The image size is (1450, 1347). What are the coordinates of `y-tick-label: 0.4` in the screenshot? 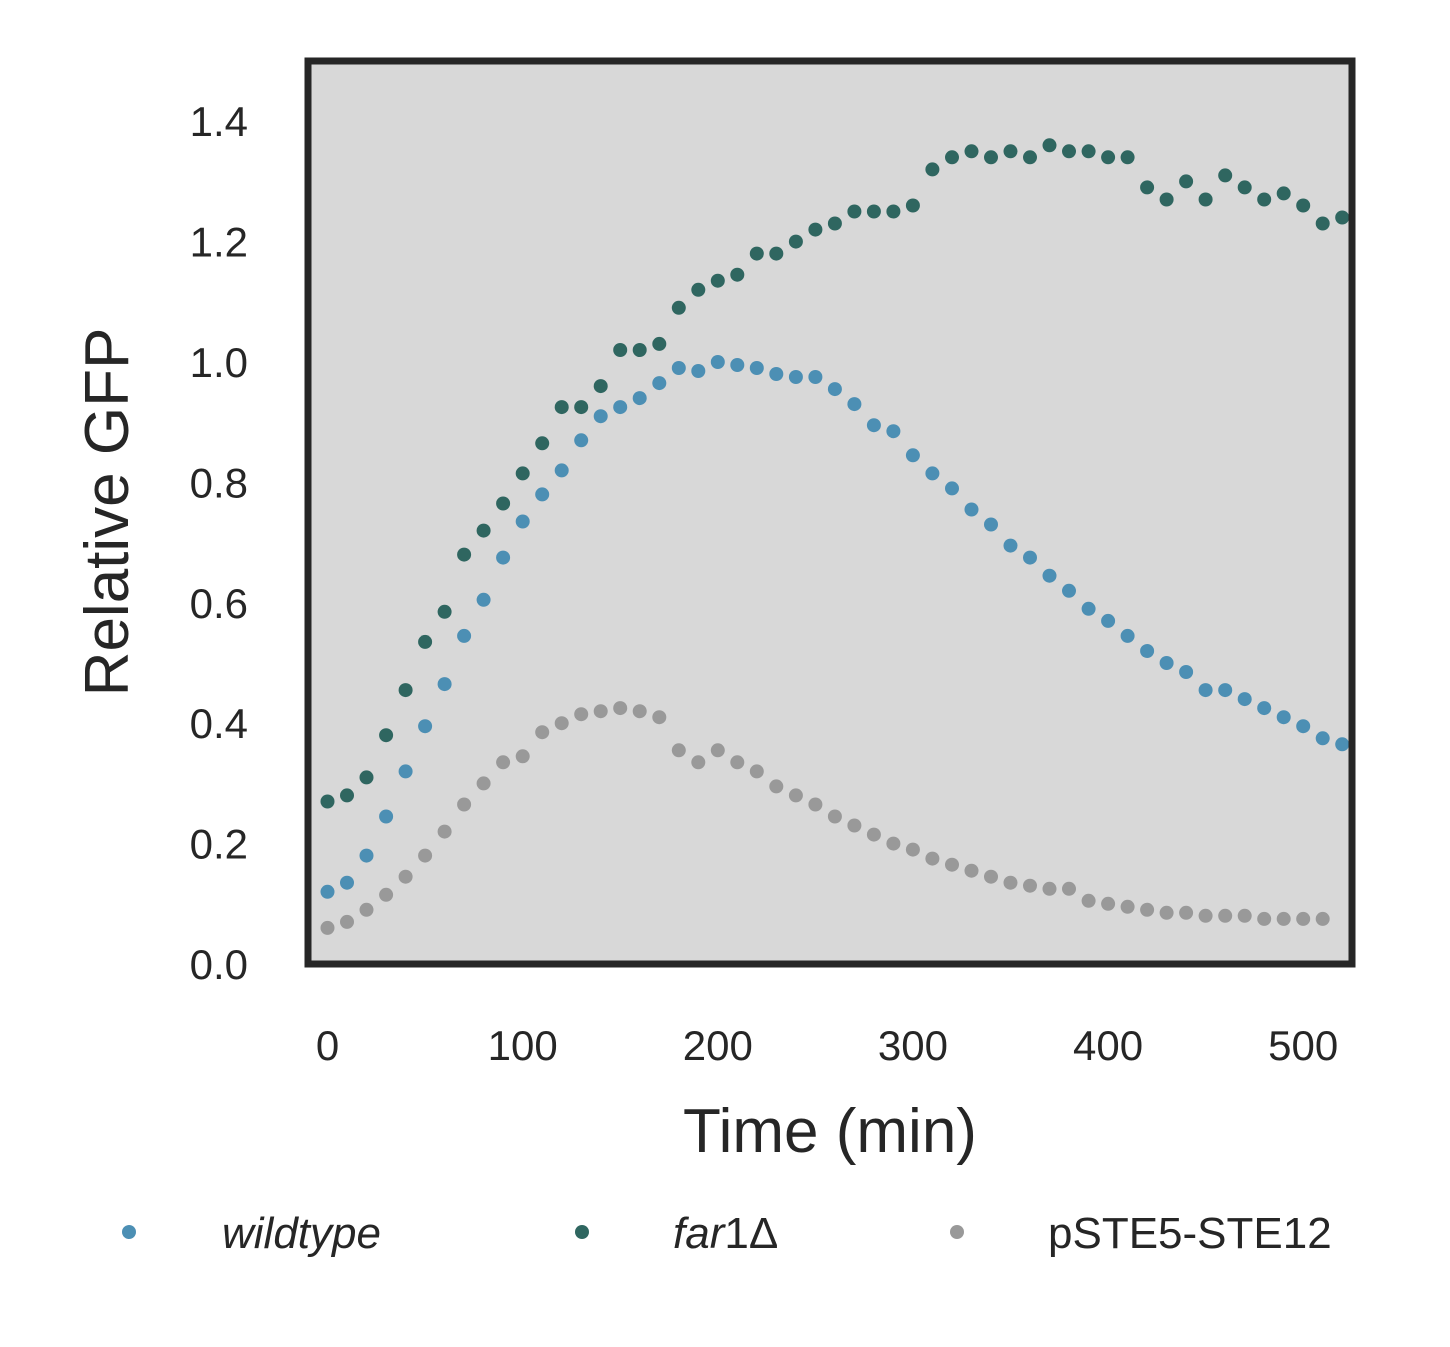 It's located at (219, 723).